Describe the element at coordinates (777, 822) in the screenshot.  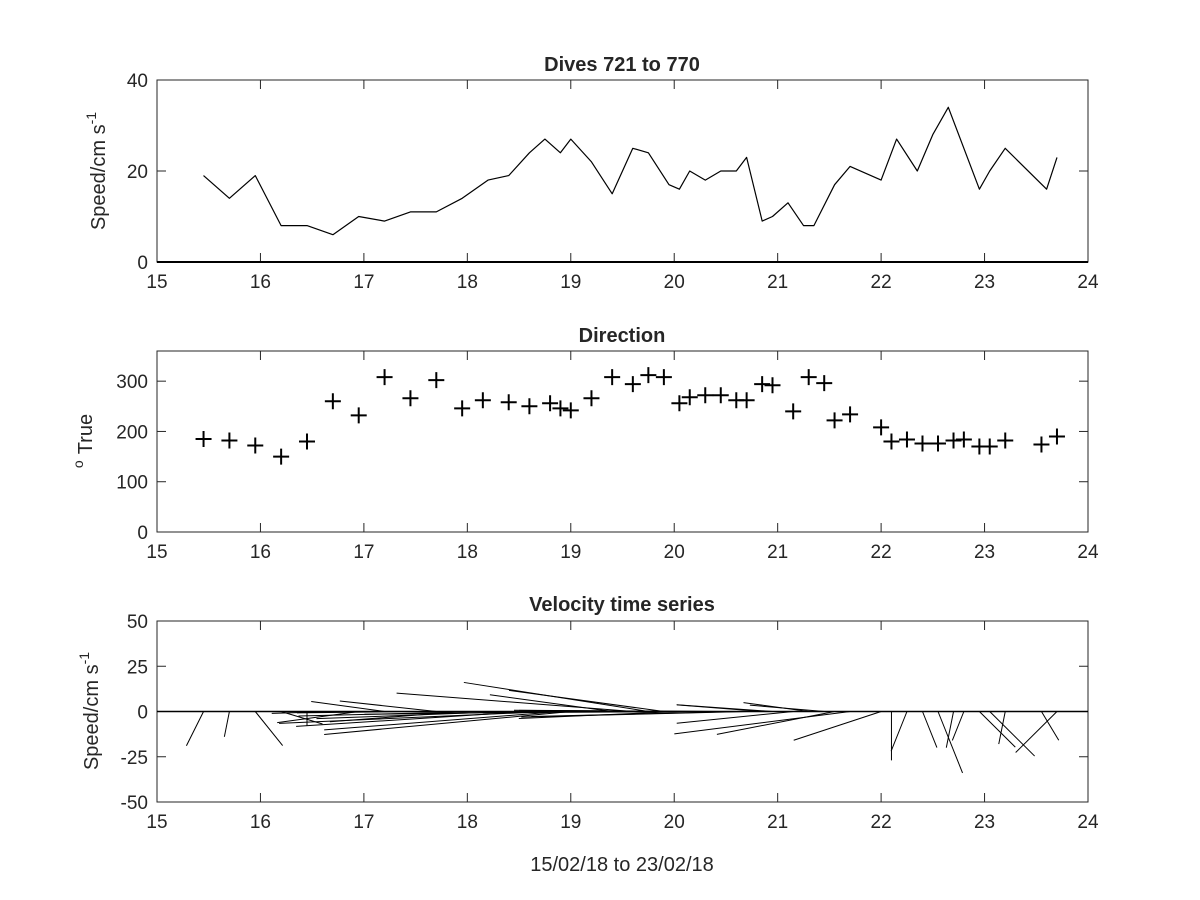
I see `velocity-x-tick-label: 21` at that location.